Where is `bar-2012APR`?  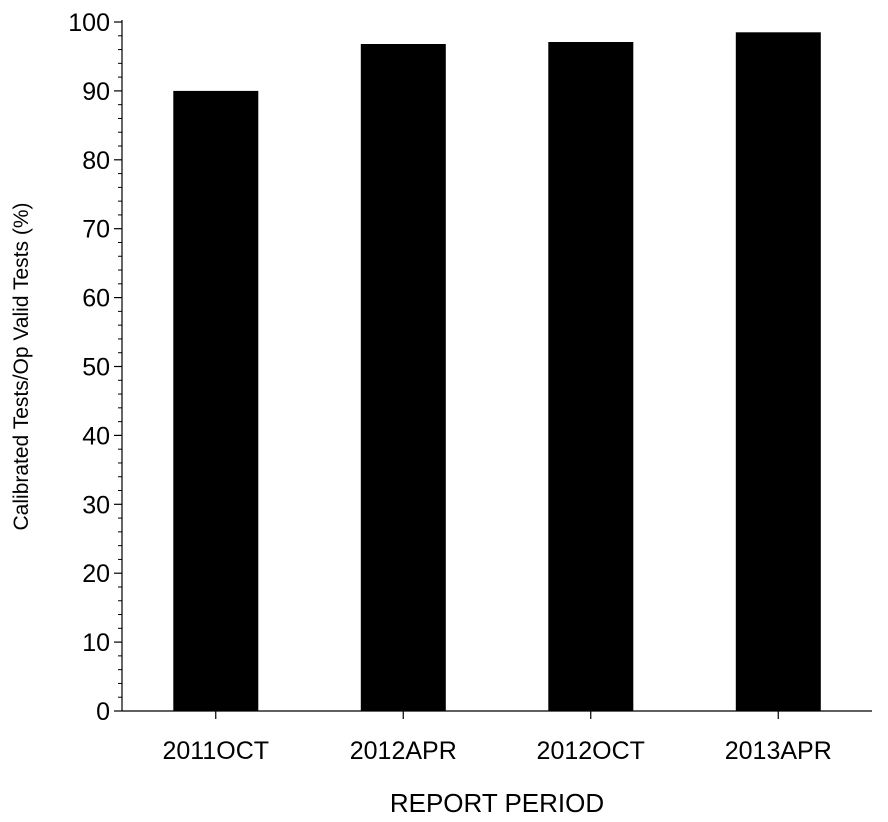 bar-2012APR is located at coordinates (403, 377).